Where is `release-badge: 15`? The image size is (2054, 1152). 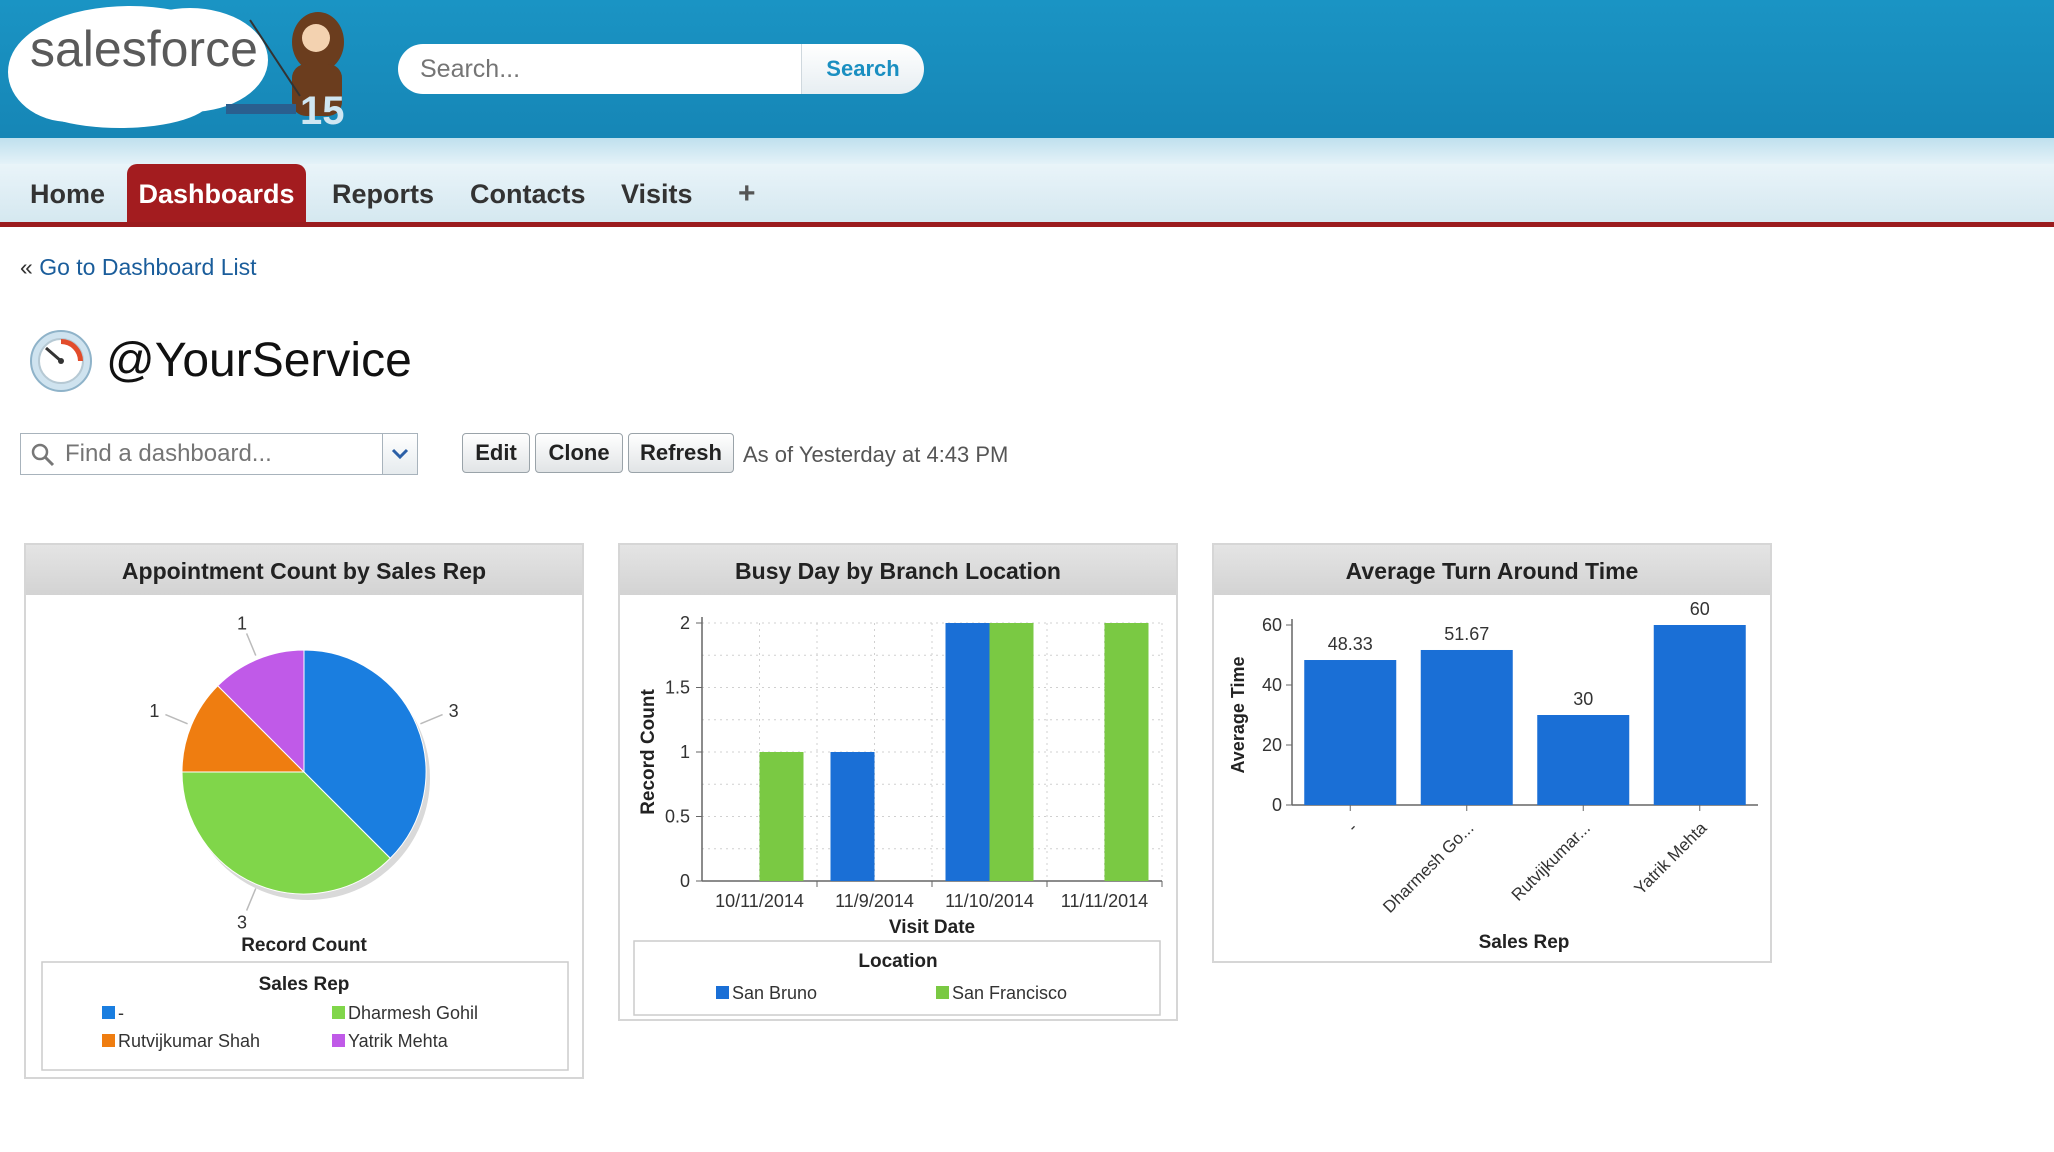 release-badge: 15 is located at coordinates (322, 111).